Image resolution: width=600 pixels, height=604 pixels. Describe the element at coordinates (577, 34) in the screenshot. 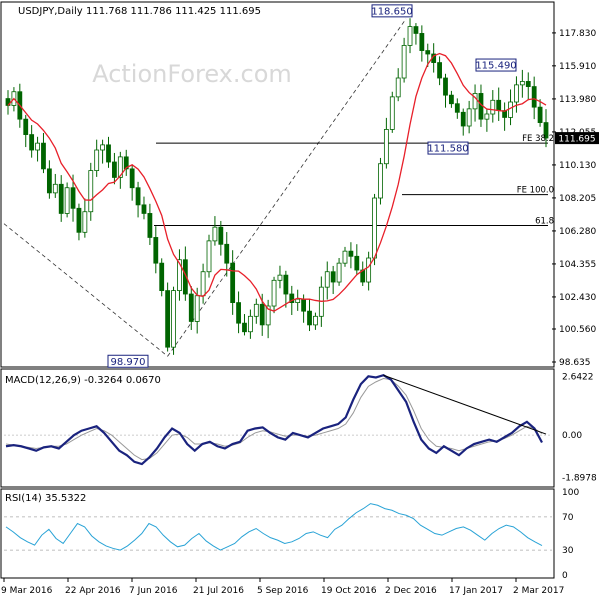

I see `price-tick-label: 117.830` at that location.